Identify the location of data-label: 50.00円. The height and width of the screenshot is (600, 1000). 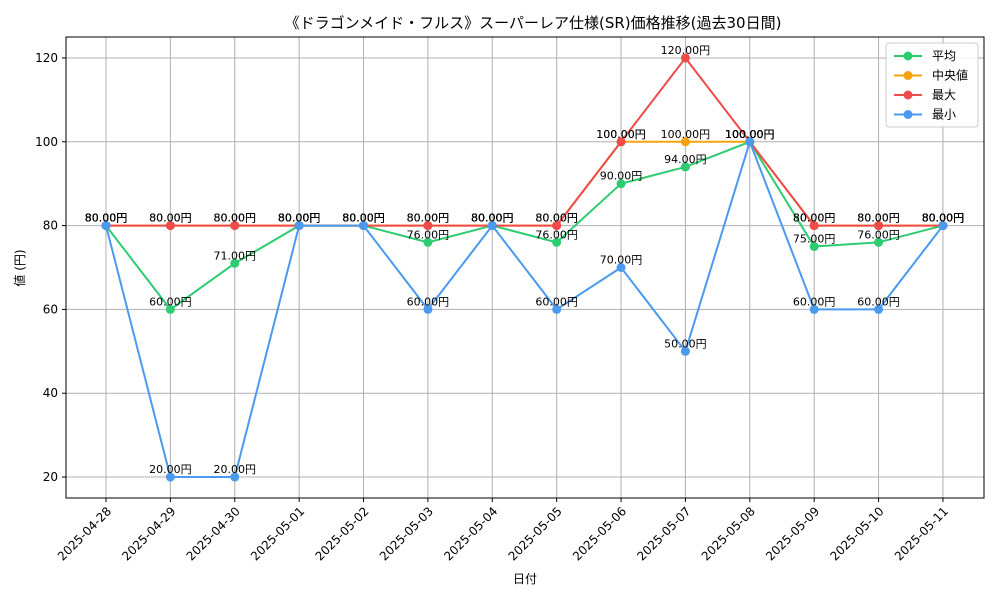
(685, 343).